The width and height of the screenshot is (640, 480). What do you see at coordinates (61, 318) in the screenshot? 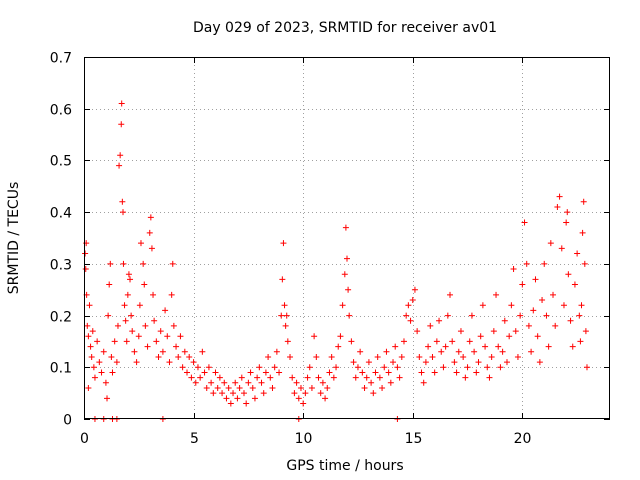
I see `y-tick-label: 0.2` at bounding box center [61, 318].